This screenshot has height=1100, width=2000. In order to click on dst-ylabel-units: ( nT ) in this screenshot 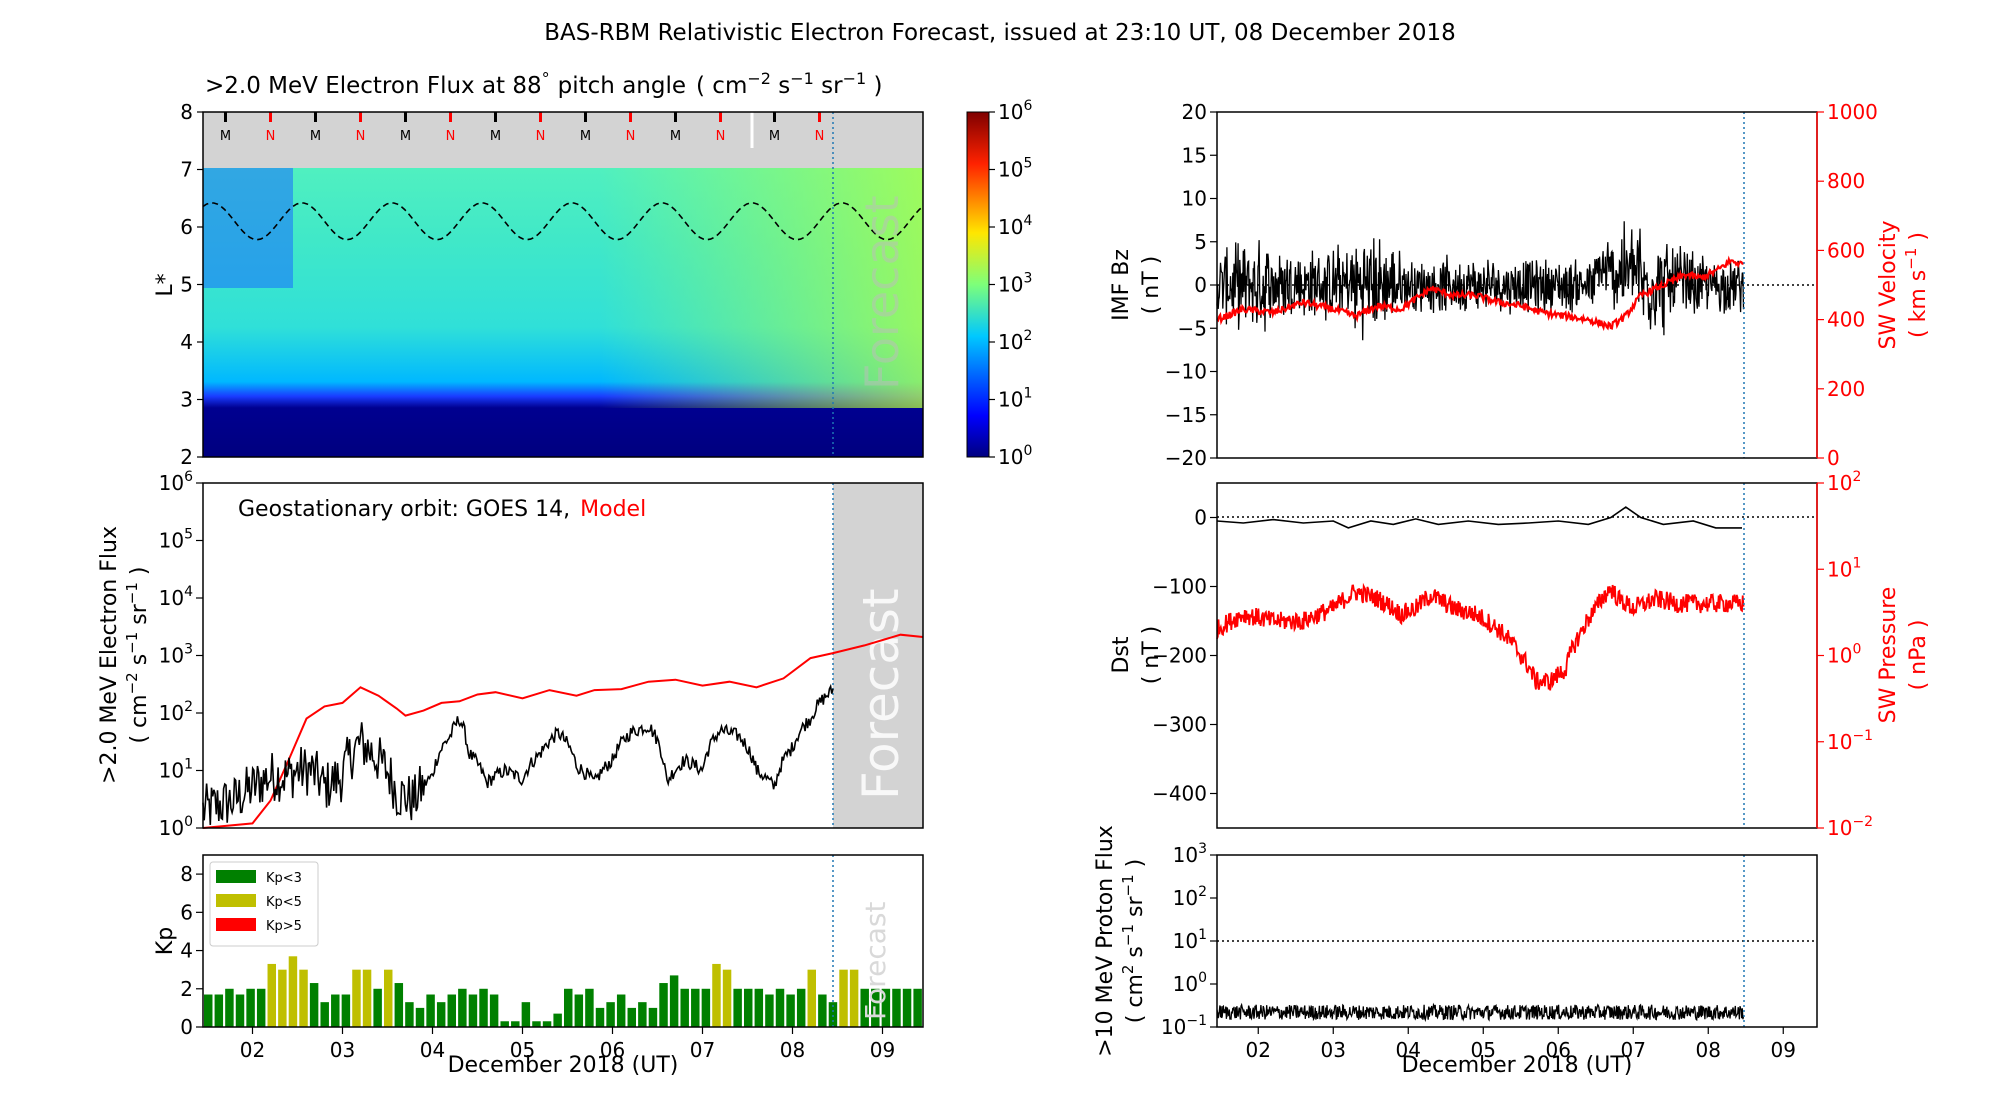, I will do `click(1151, 655)`.